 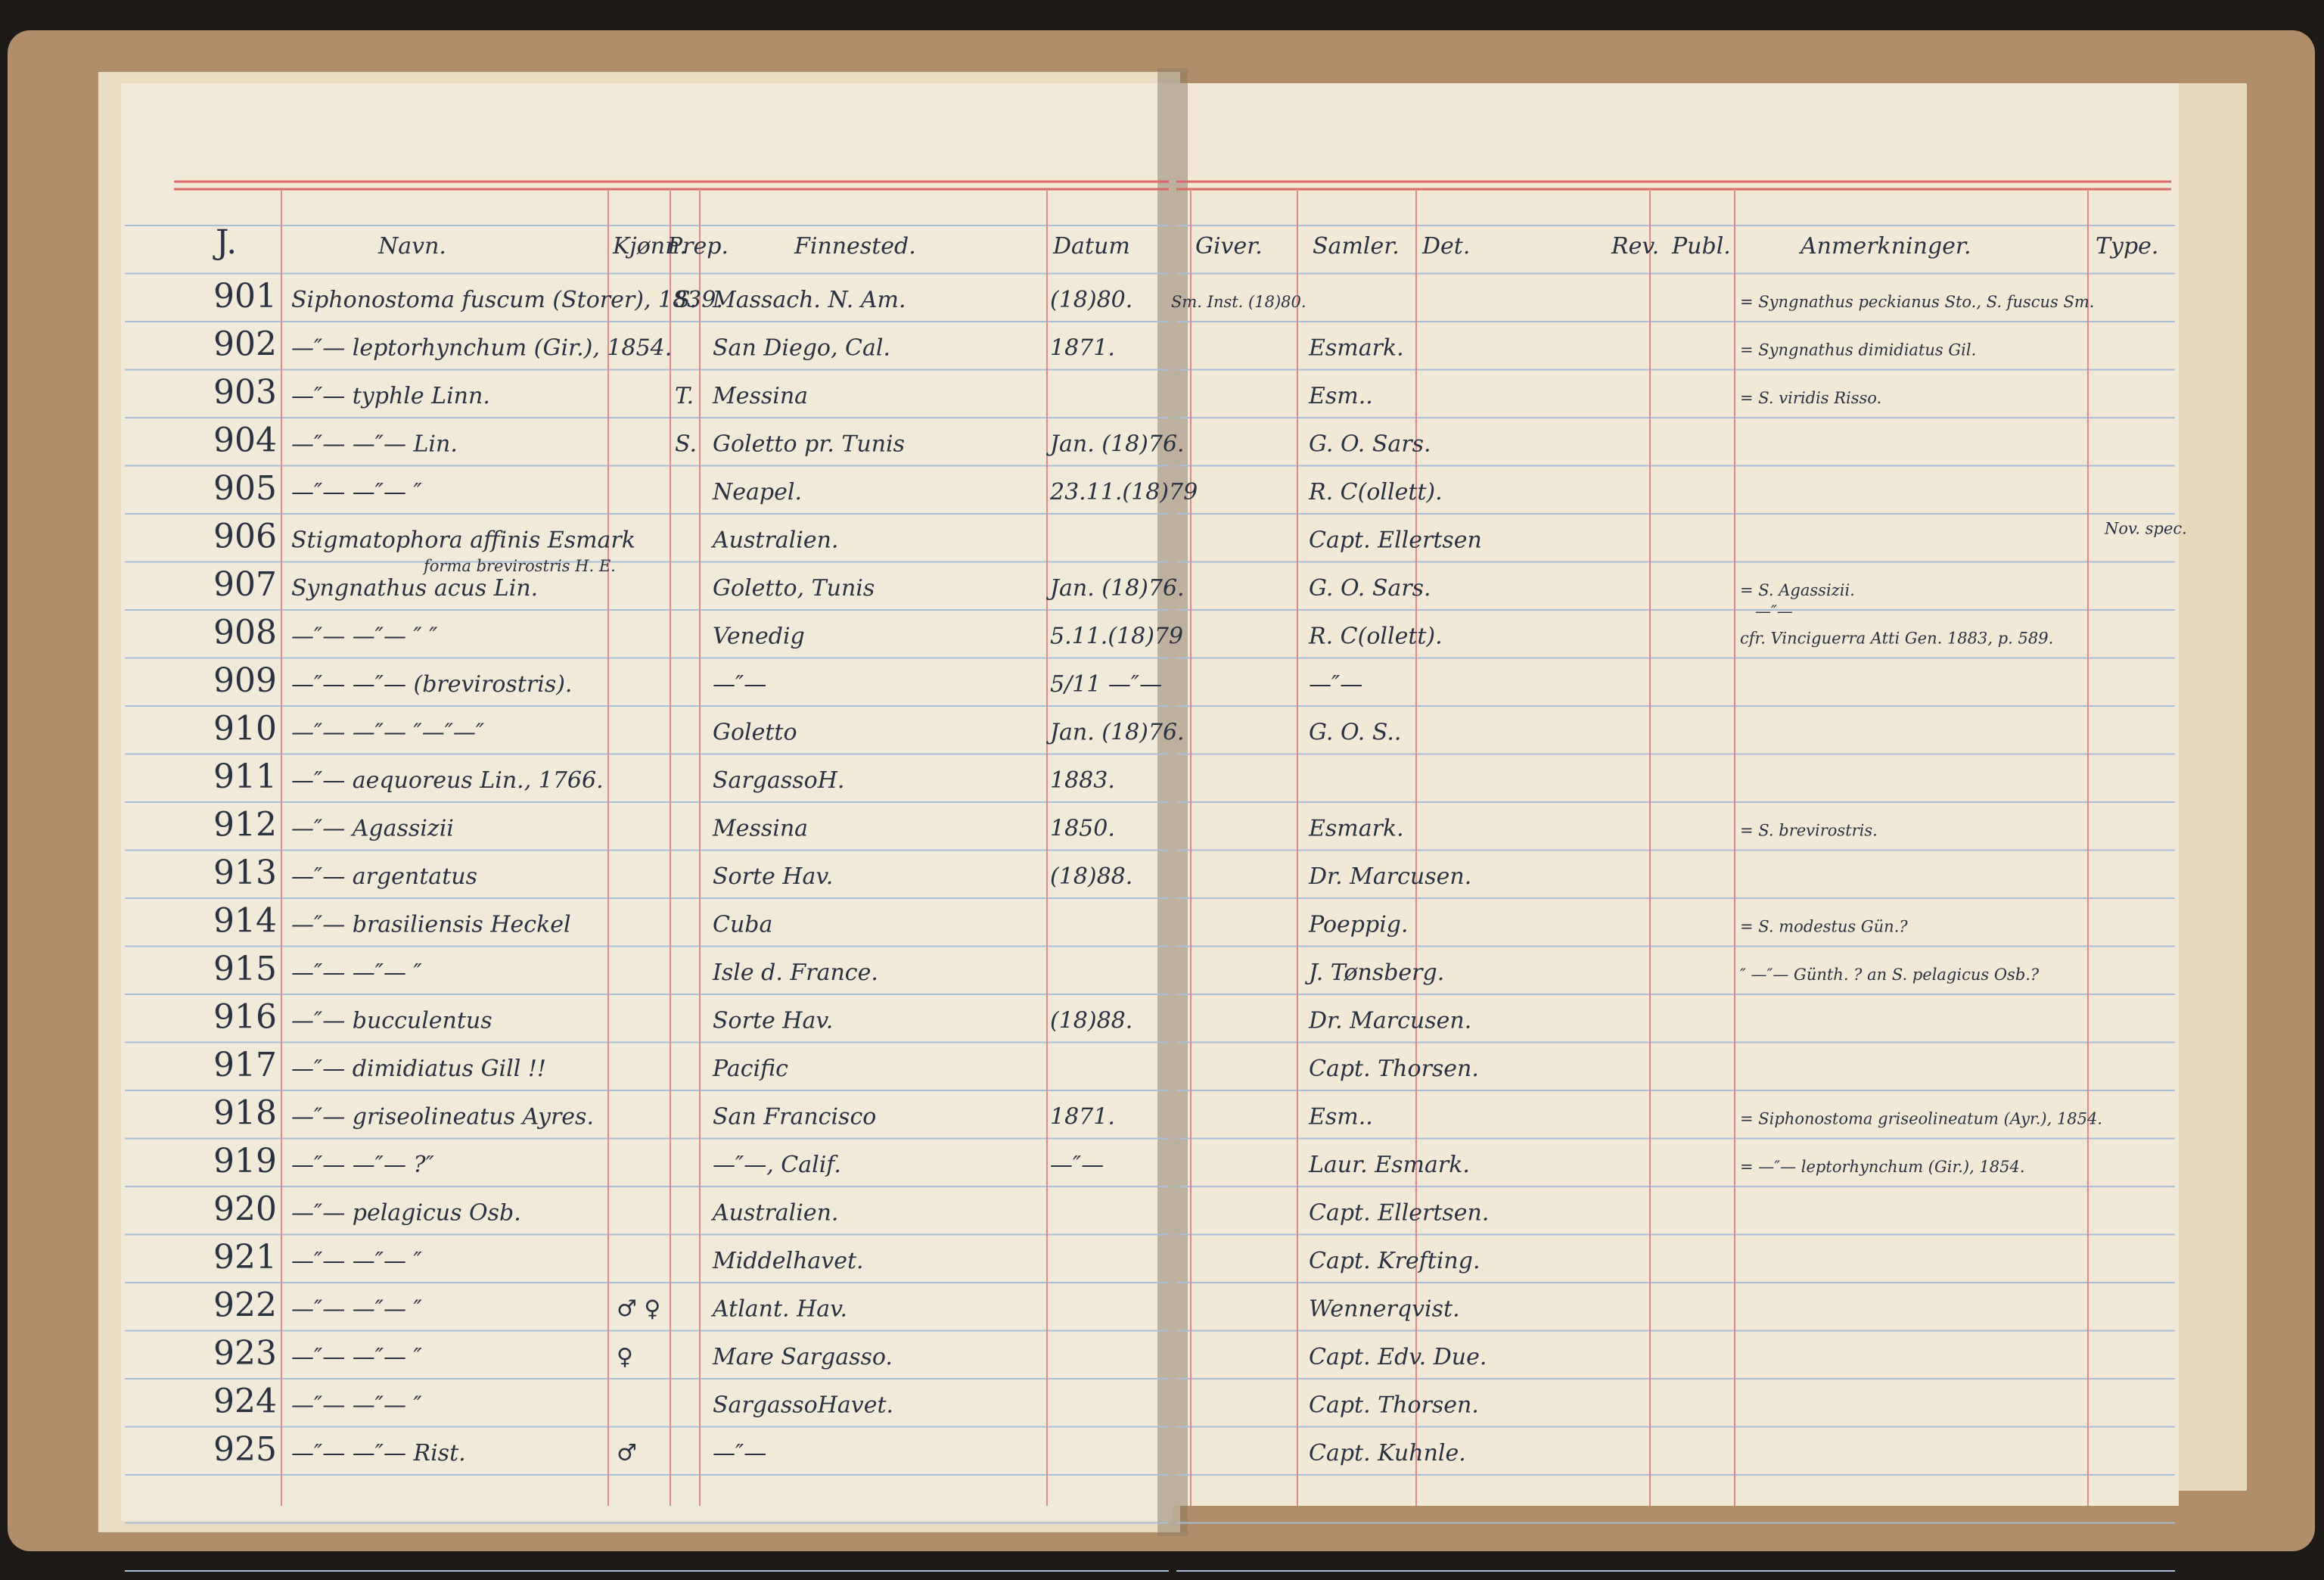 I want to click on cell-name: —″— —″— ″—″—″, so click(x=388, y=733).